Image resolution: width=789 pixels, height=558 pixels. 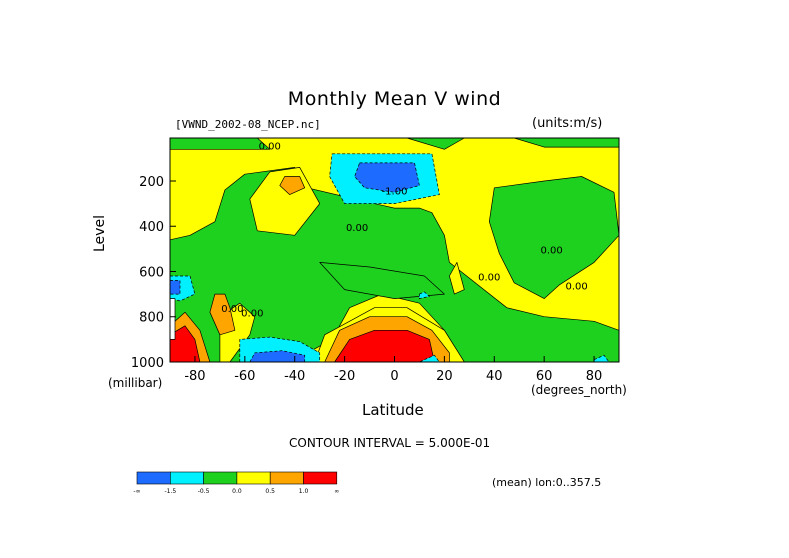 What do you see at coordinates (248, 124) in the screenshot?
I see `dataset-label: [VWND_2002-08_NCEP.nc]` at bounding box center [248, 124].